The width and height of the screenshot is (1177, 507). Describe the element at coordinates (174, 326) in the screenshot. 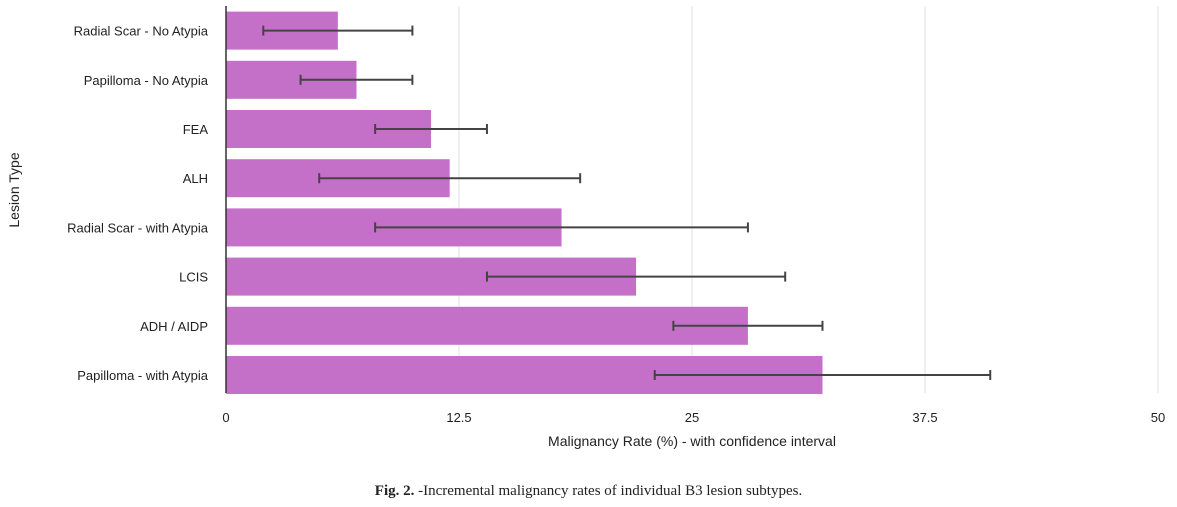

I see `category-label: ADH / AIDP` at that location.